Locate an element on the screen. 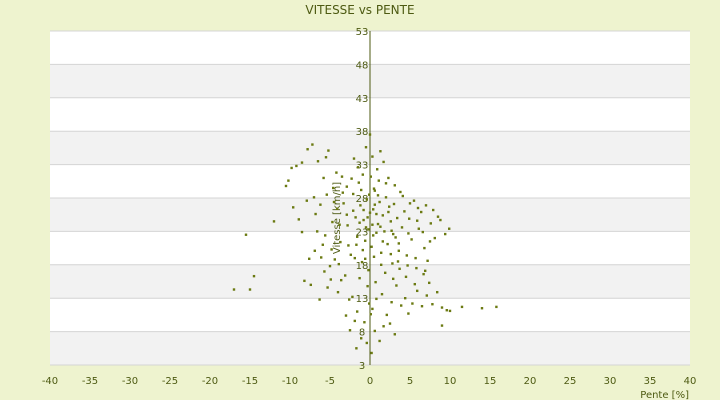  y-tick-label: 53 is located at coordinates (362, 32).